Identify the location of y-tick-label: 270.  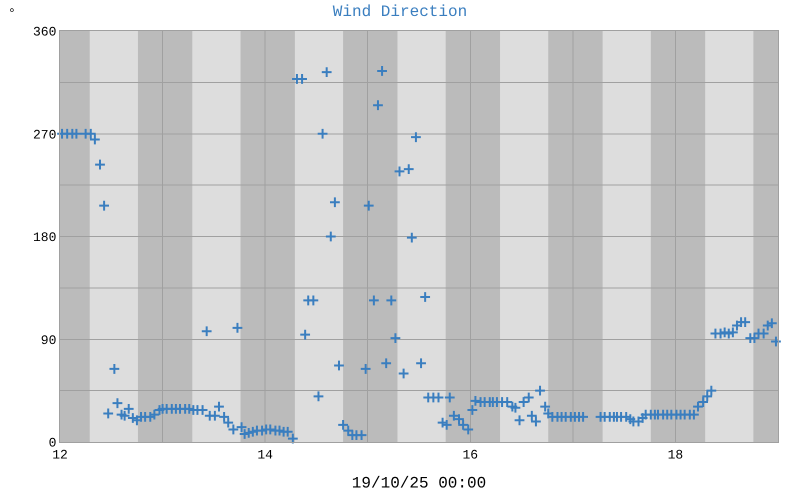
(44, 134).